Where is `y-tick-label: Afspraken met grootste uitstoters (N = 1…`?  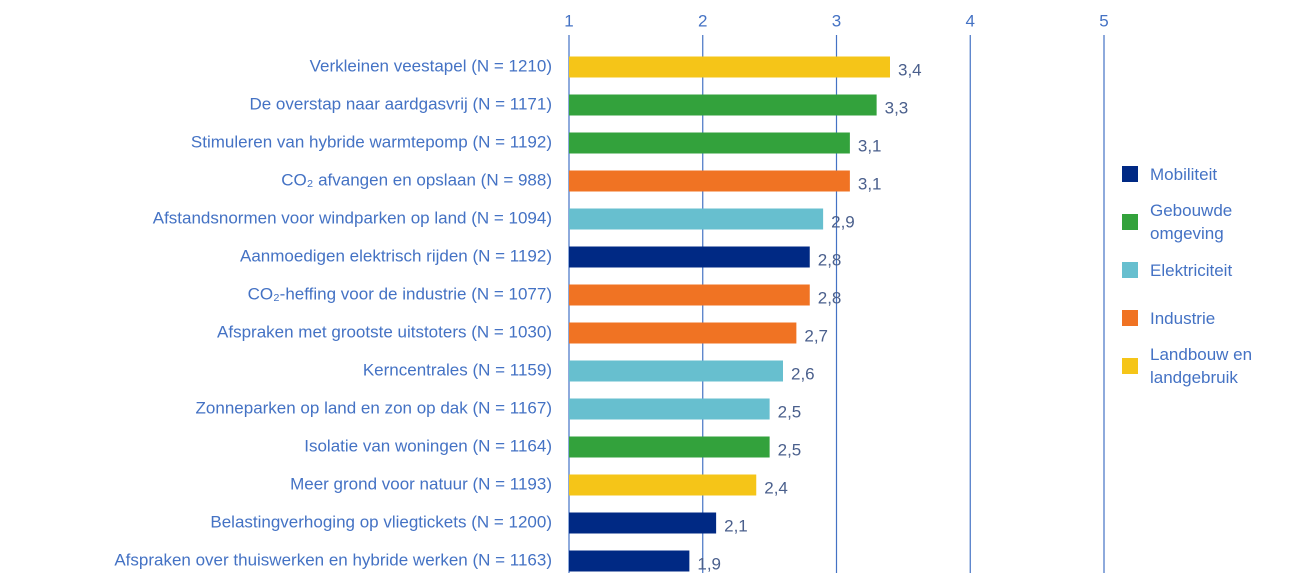 y-tick-label: Afspraken met grootste uitstoters (N = 1… is located at coordinates (384, 331).